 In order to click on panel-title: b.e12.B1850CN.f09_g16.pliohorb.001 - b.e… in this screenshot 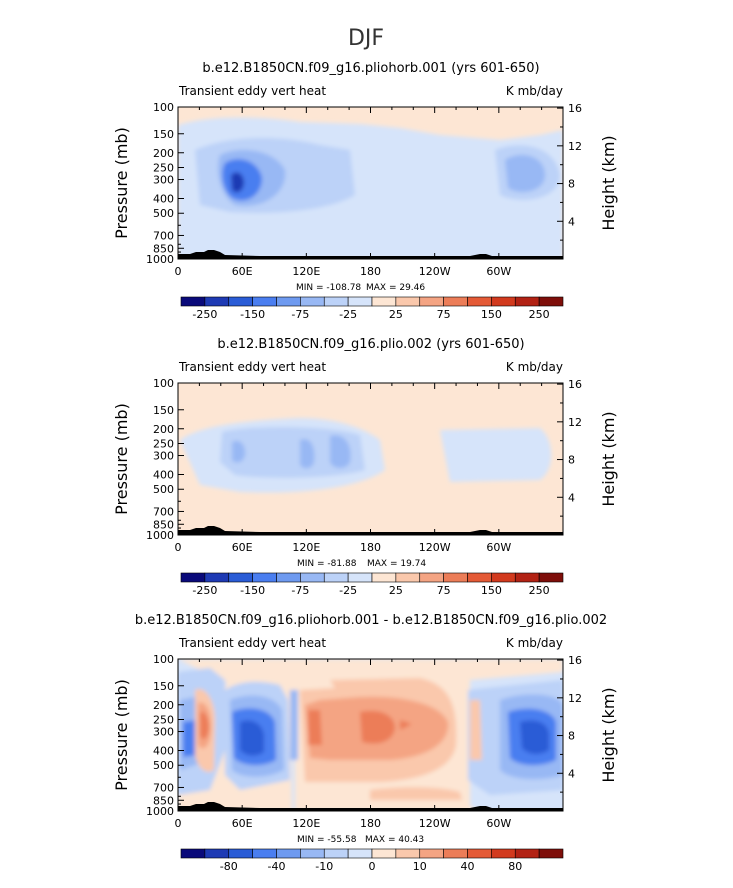, I will do `click(371, 620)`.